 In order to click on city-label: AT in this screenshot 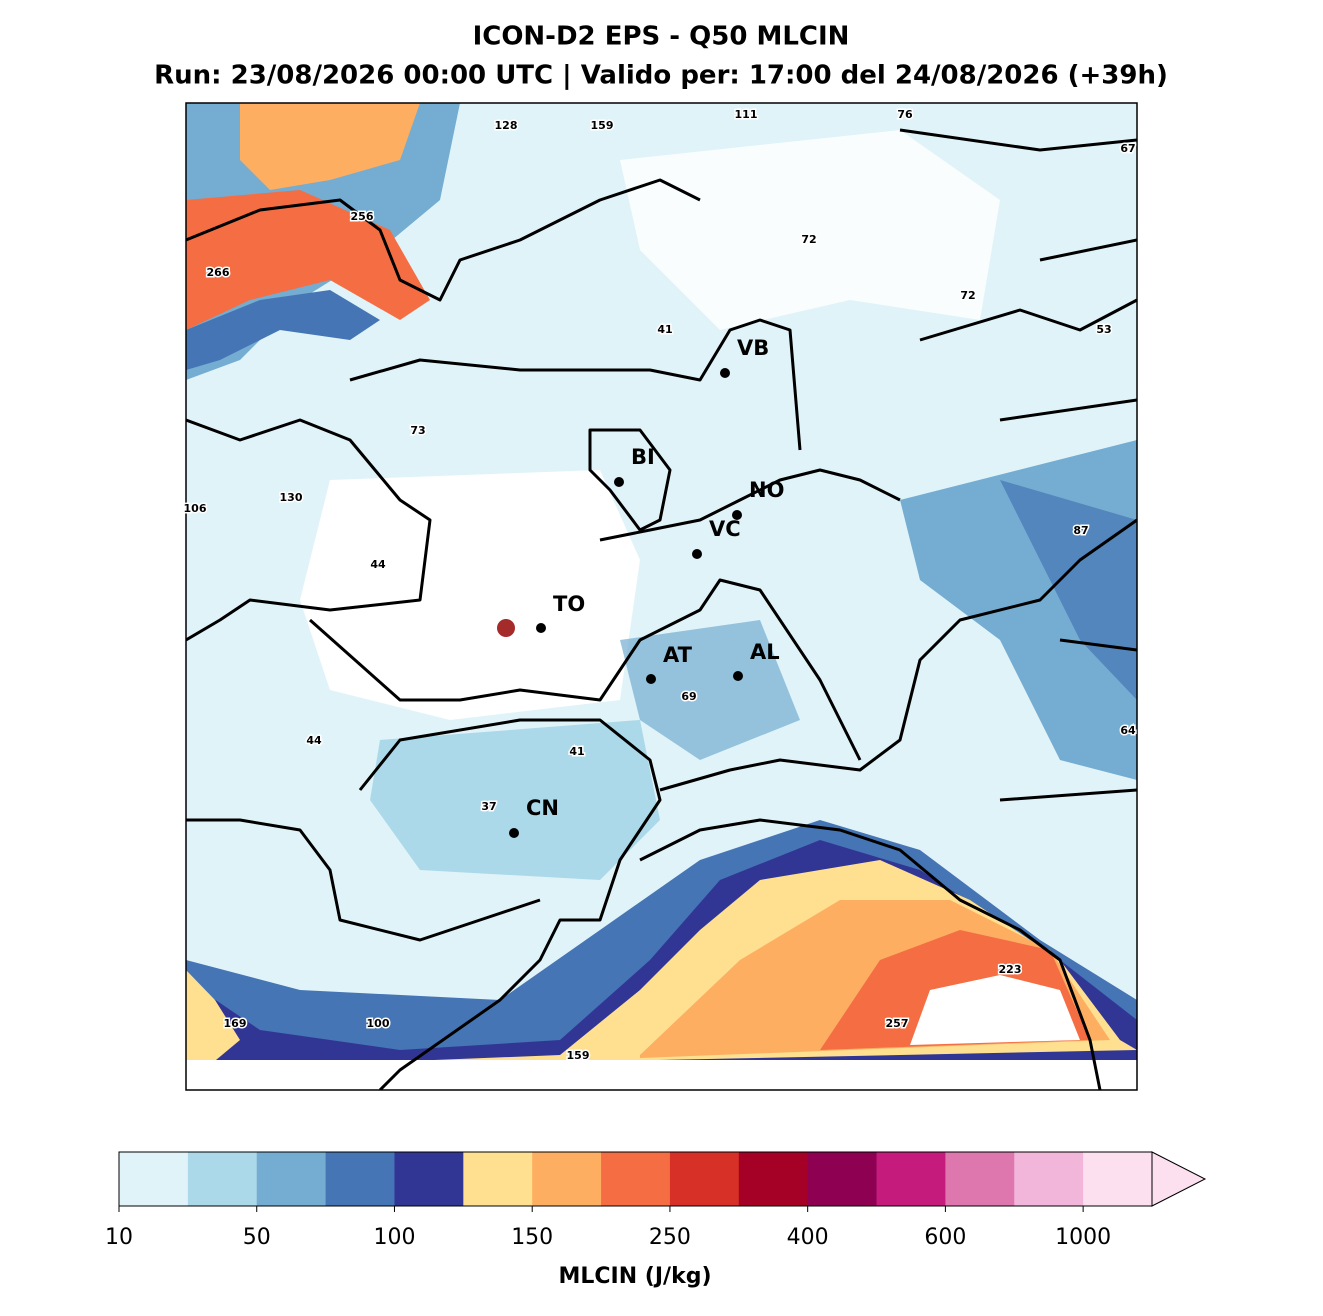, I will do `click(678, 655)`.